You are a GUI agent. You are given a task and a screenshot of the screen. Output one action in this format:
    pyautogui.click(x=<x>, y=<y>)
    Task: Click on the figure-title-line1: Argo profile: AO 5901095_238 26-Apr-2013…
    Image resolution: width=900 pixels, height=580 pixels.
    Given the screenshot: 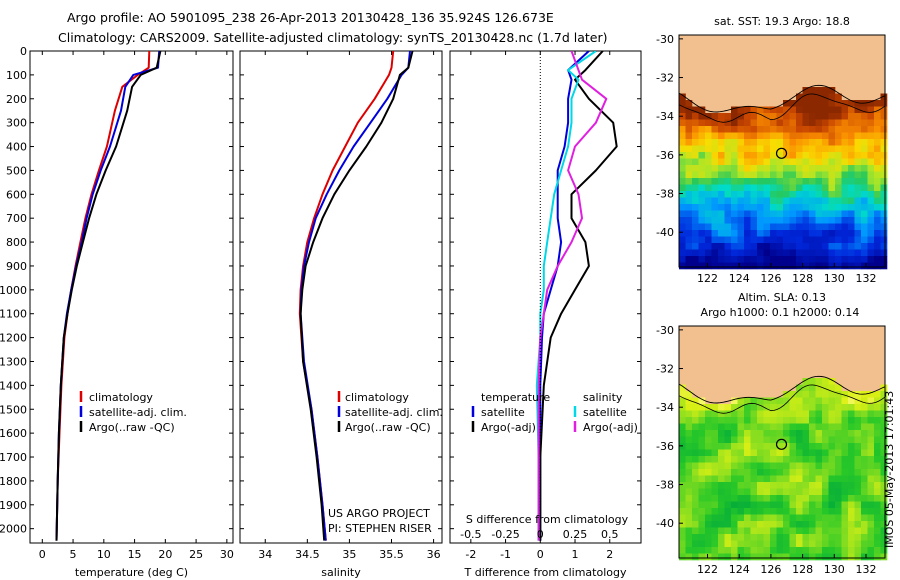 What is the action you would take?
    pyautogui.click(x=310, y=17)
    